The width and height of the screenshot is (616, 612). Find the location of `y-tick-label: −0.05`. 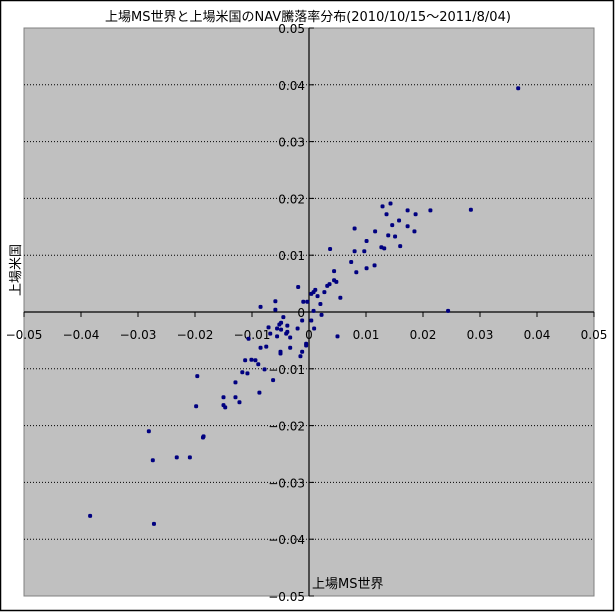

y-tick-label: −0.05 is located at coordinates (286, 597).